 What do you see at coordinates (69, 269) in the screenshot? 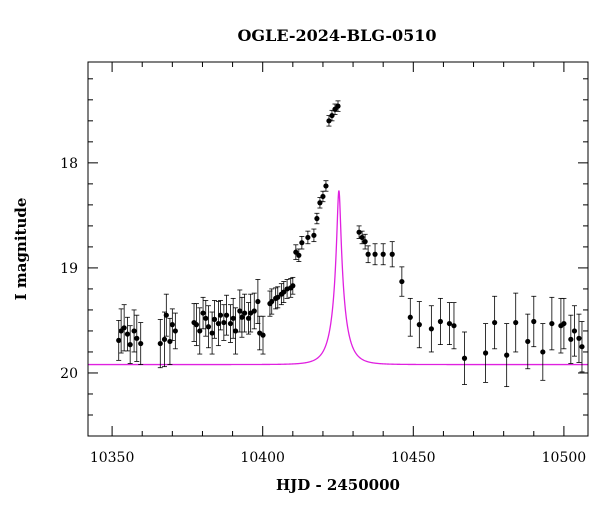
I see `y-tick-label: 19` at bounding box center [69, 269].